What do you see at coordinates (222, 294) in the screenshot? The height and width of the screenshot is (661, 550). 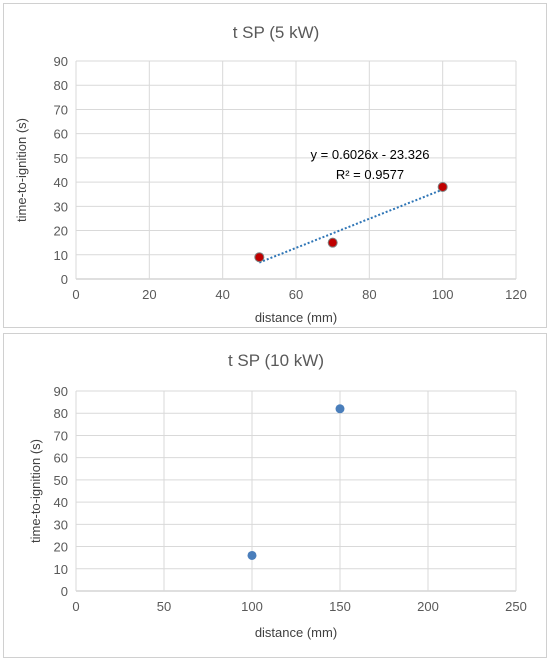 I see `x-tick-label: 40` at bounding box center [222, 294].